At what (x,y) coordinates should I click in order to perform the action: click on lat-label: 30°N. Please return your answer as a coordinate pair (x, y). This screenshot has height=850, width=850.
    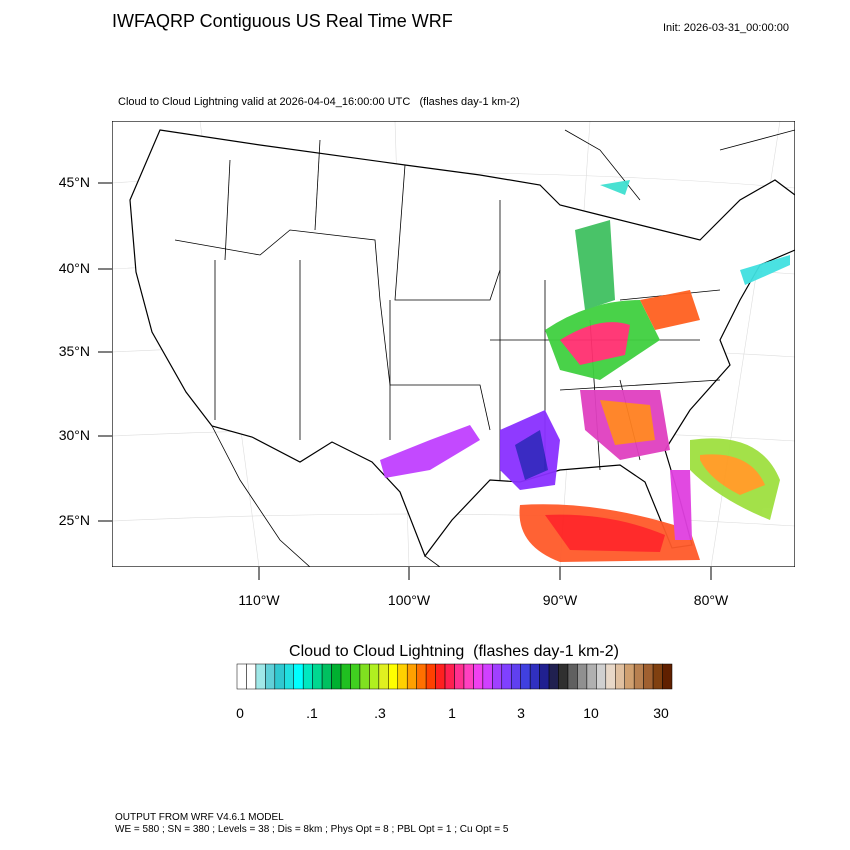
    Looking at the image, I should click on (74, 435).